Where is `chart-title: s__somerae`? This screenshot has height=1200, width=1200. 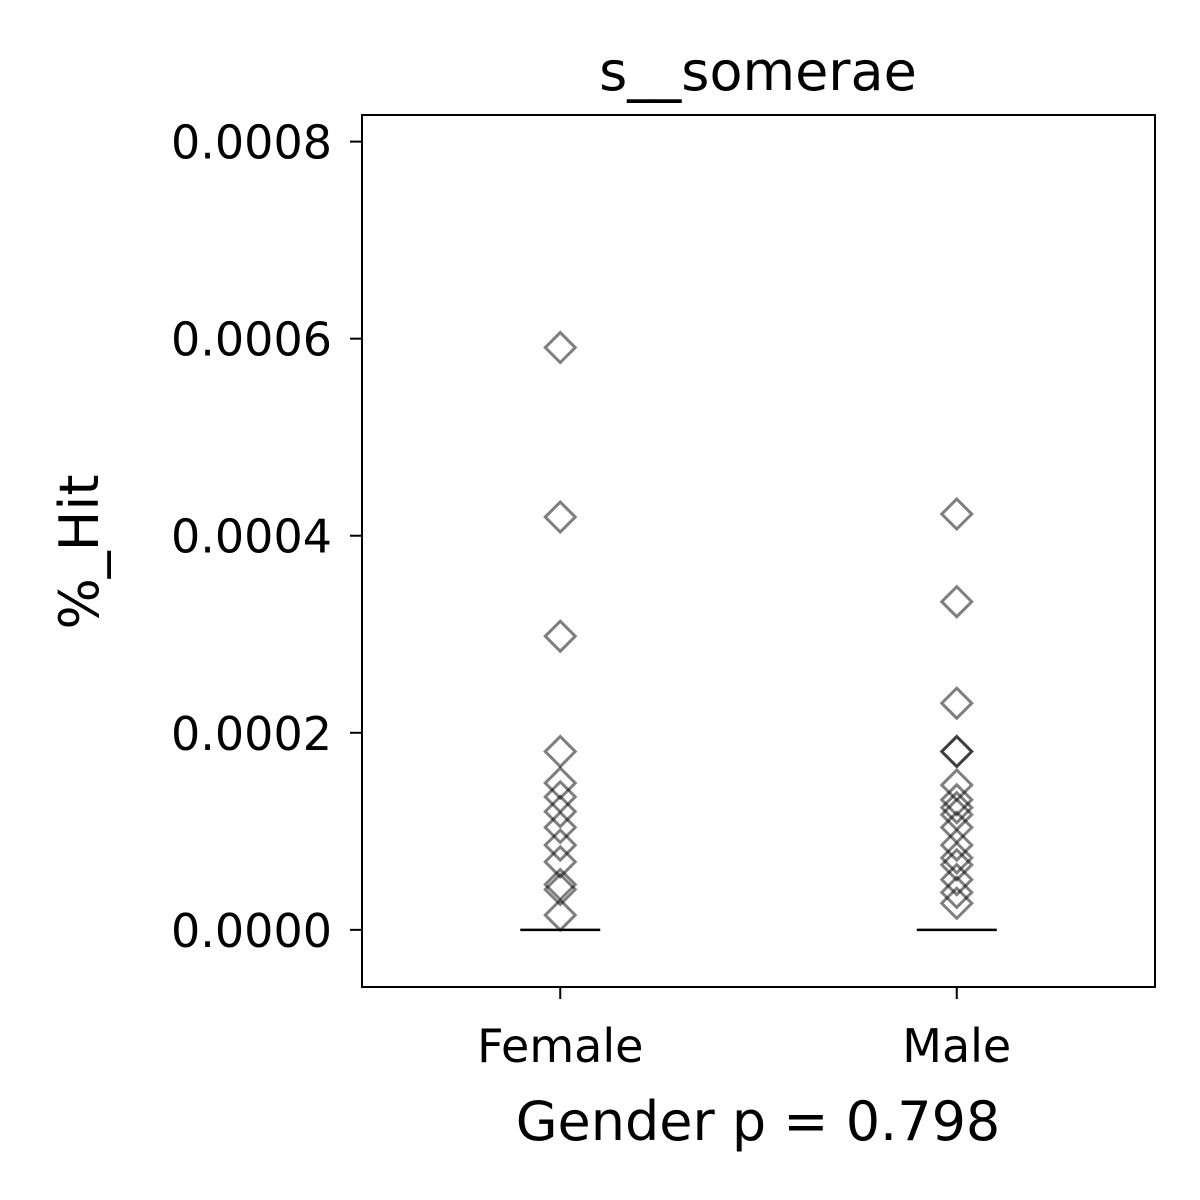 chart-title: s__somerae is located at coordinates (758, 71).